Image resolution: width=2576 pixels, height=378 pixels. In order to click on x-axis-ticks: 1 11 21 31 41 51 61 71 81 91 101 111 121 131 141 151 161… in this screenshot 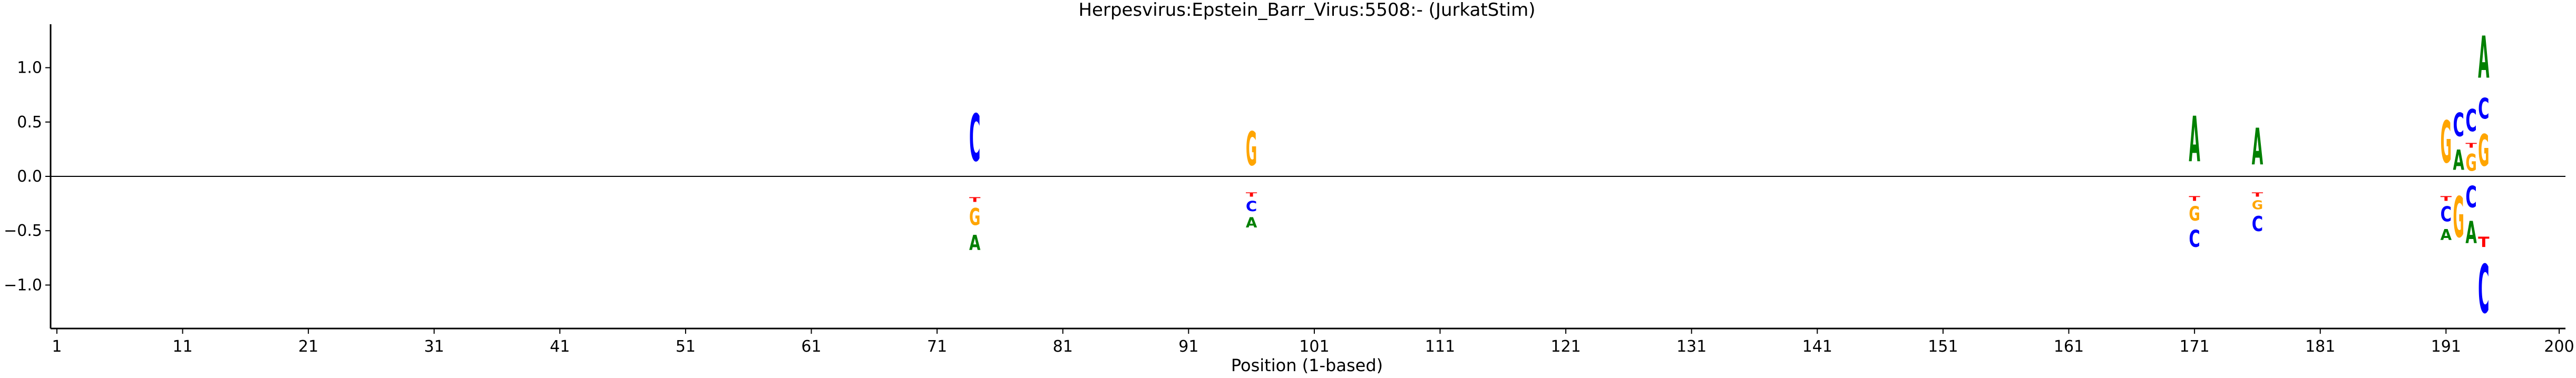, I will do `click(1313, 343)`.